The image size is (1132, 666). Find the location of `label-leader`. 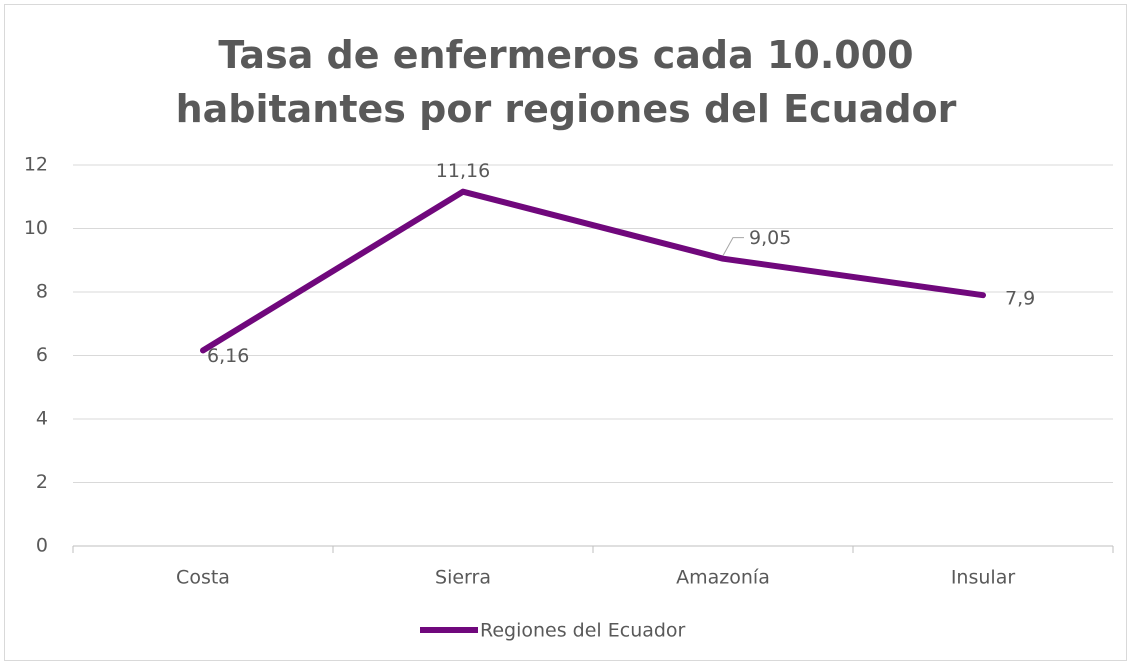

label-leader is located at coordinates (733, 246).